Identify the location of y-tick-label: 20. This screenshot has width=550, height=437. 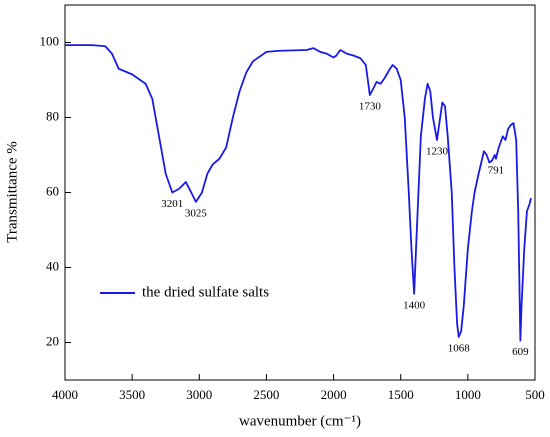
(52, 340).